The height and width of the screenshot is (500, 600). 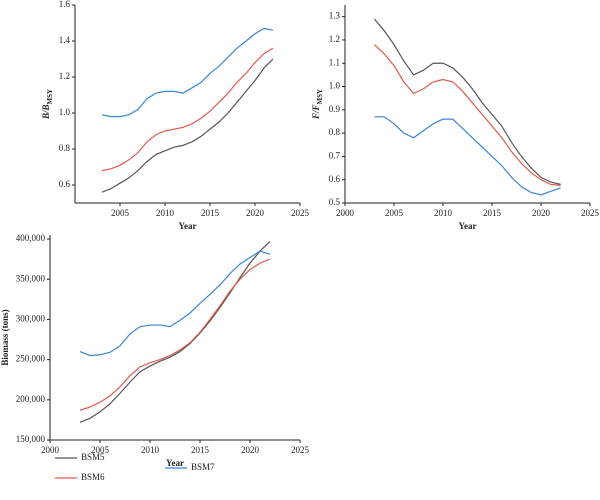 I want to click on y-tick-label: 1.1, so click(x=334, y=62).